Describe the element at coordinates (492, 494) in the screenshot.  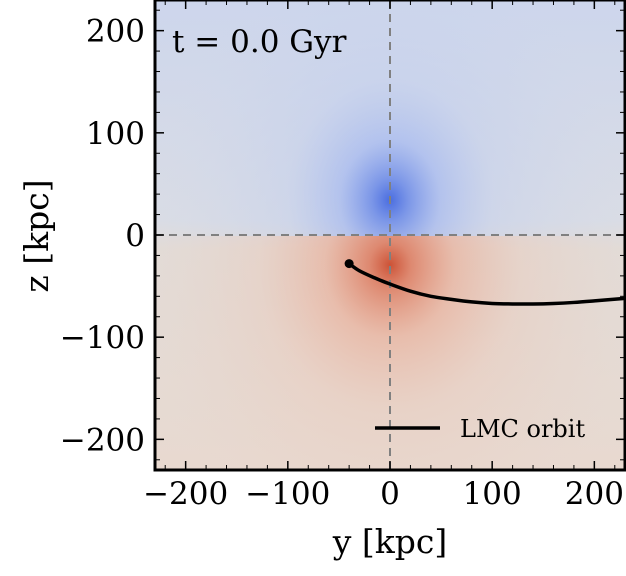
I see `x-tick-label: 100` at that location.